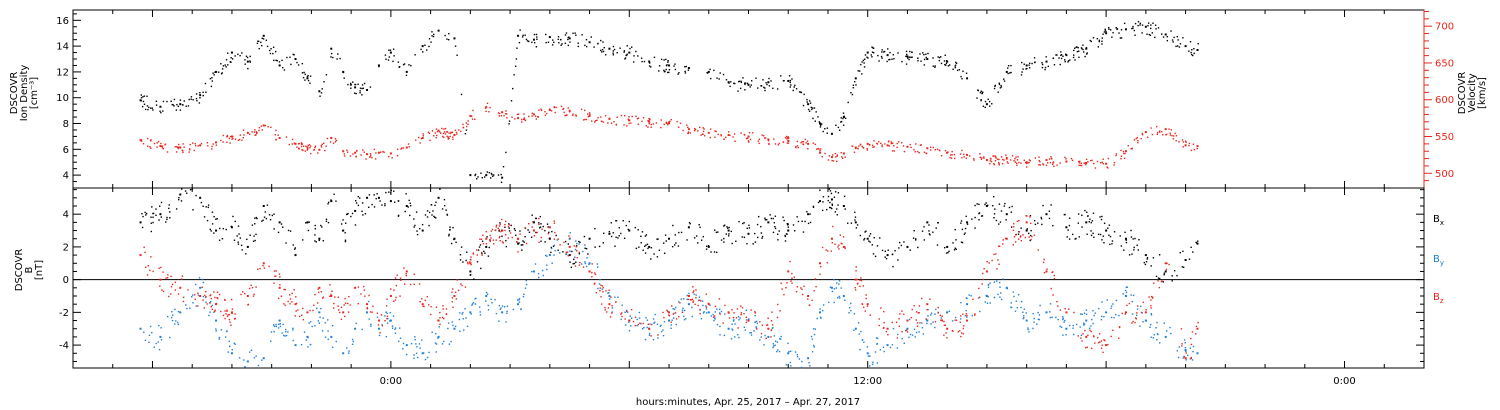  What do you see at coordinates (1482, 93) in the screenshot?
I see `axis-label-line: [km/s]` at bounding box center [1482, 93].